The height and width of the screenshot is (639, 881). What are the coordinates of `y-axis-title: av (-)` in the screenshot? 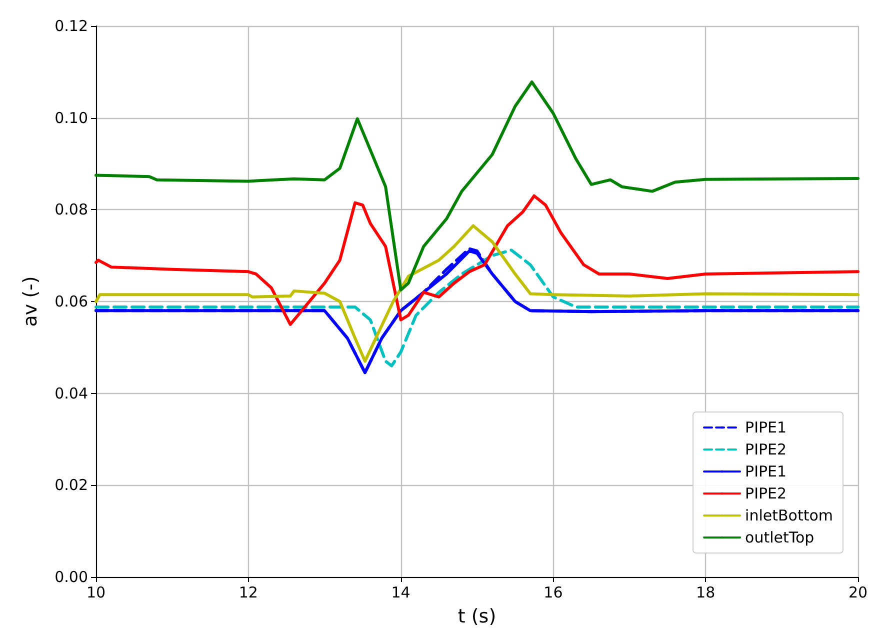 It's located at (31, 301).